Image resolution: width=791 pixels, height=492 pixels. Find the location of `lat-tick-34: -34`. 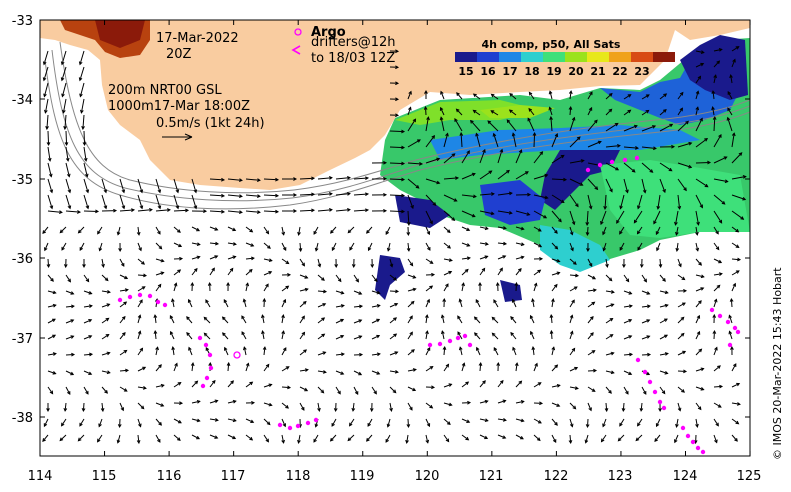

lat-tick-34: -34 is located at coordinates (22, 100).